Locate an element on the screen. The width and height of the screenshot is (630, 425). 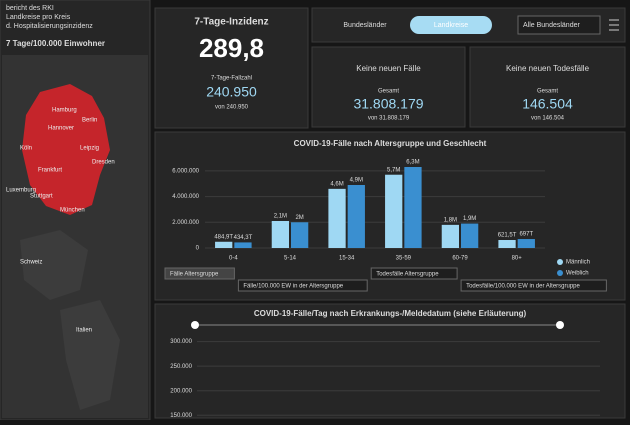
value-label: 621,5T is located at coordinates (507, 236).